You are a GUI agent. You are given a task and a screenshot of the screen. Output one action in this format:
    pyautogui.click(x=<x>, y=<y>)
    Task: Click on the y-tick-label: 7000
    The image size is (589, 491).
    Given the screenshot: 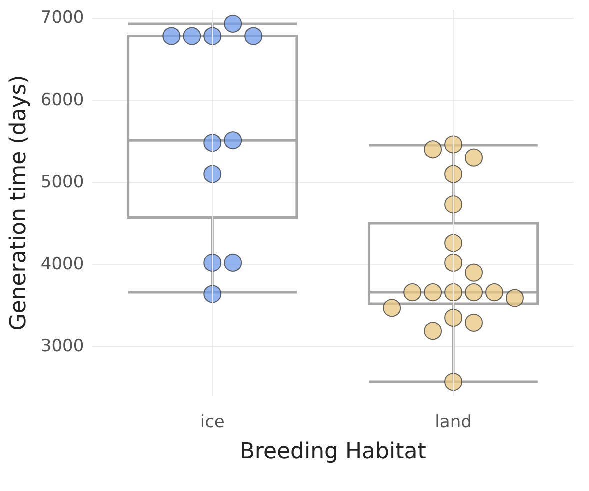 What is the action you would take?
    pyautogui.click(x=62, y=18)
    